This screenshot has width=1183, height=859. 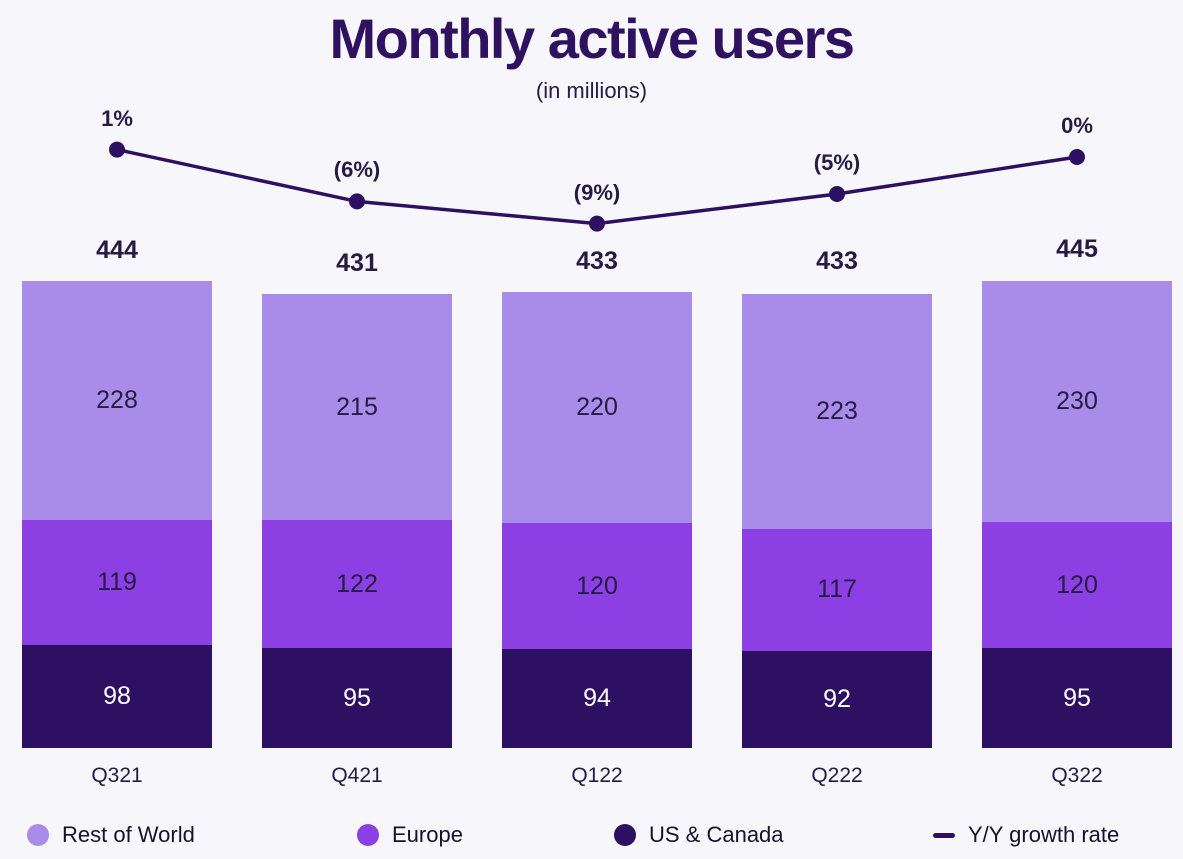 I want to click on legend-item-us-canada: US & Canada, so click(x=699, y=835).